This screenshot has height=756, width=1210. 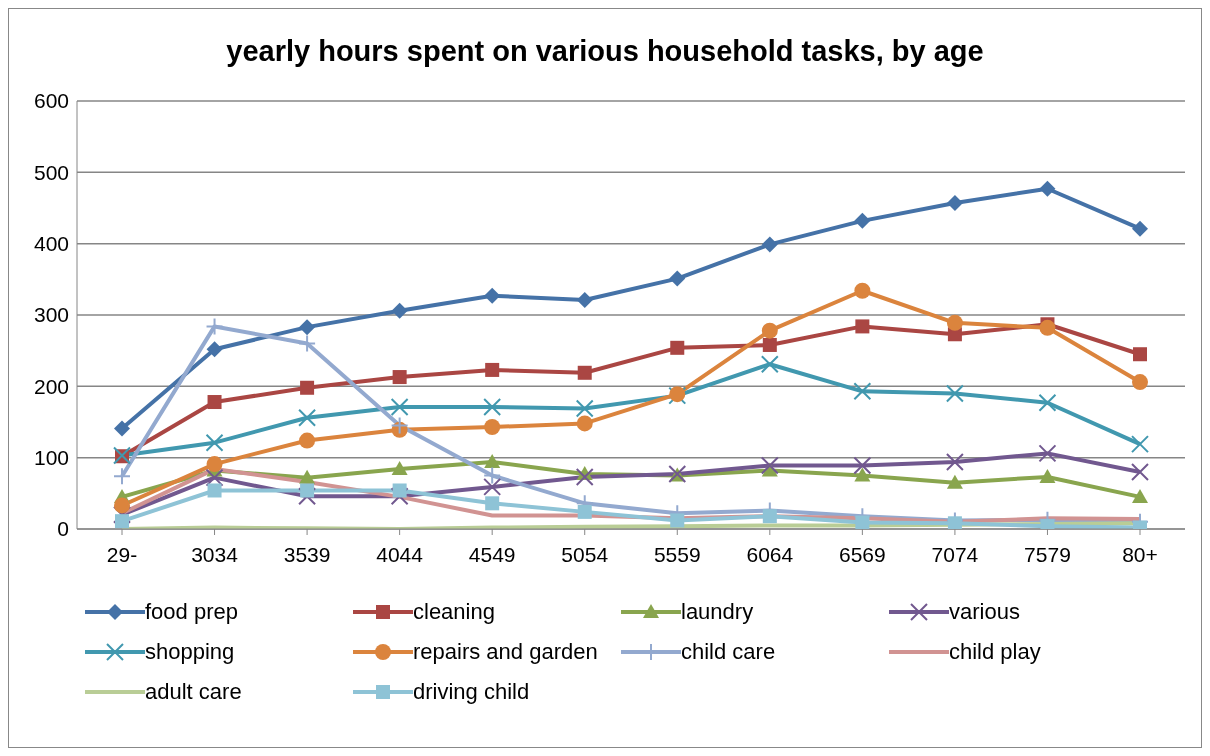 I want to click on legend-label: various, so click(x=984, y=612).